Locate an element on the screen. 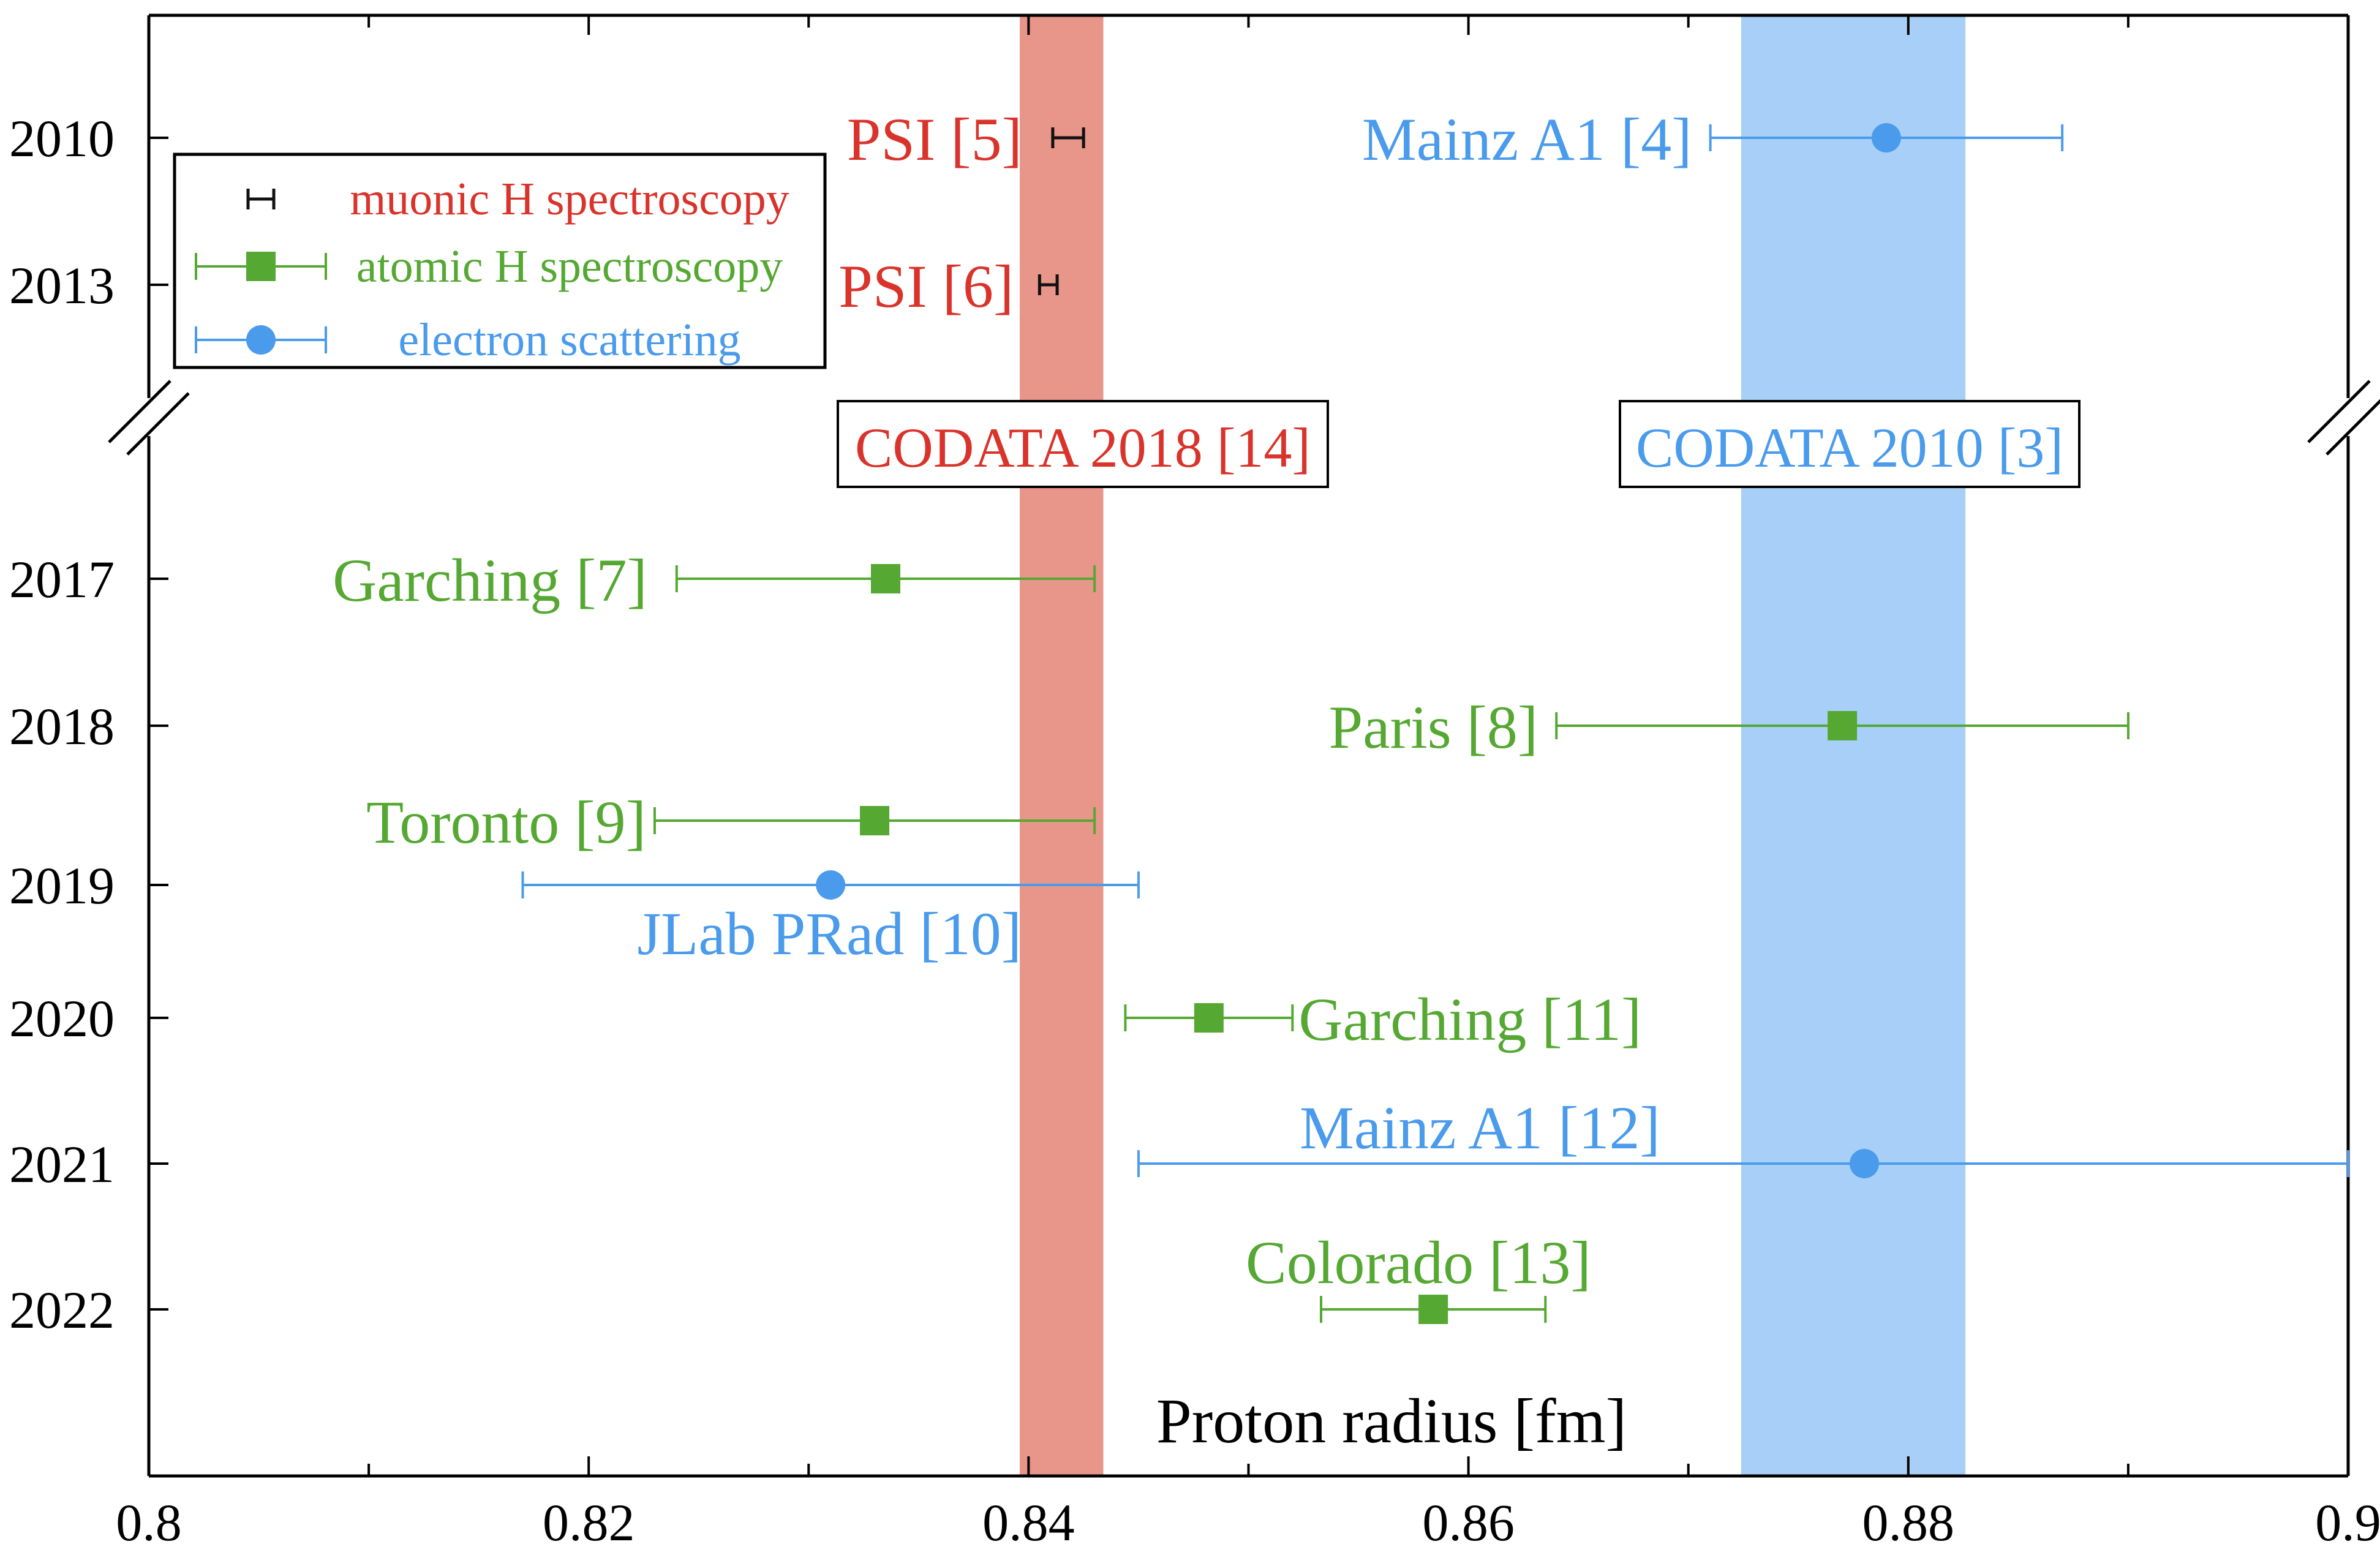  legend-box is located at coordinates (500, 260).